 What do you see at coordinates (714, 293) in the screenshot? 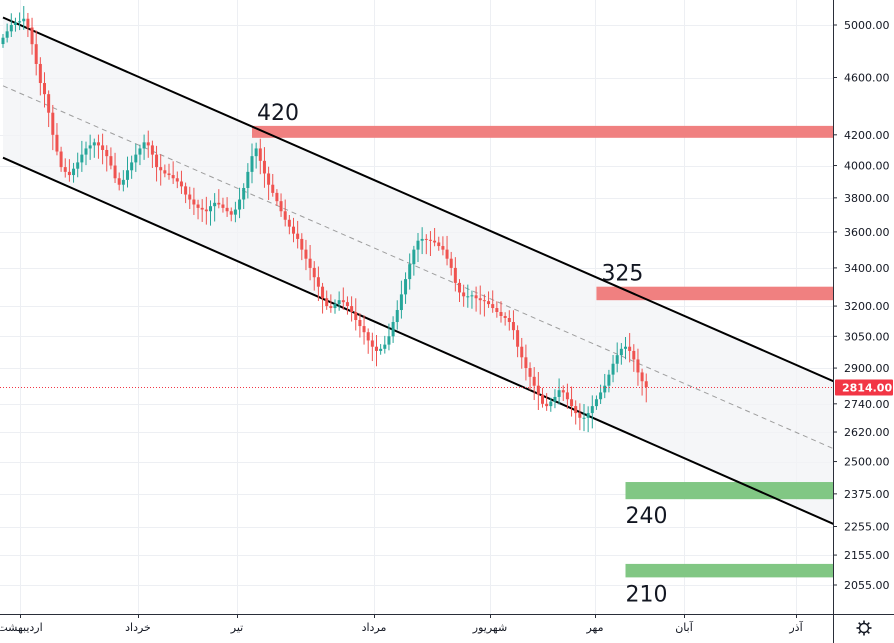
I see `resistance-zone` at bounding box center [714, 293].